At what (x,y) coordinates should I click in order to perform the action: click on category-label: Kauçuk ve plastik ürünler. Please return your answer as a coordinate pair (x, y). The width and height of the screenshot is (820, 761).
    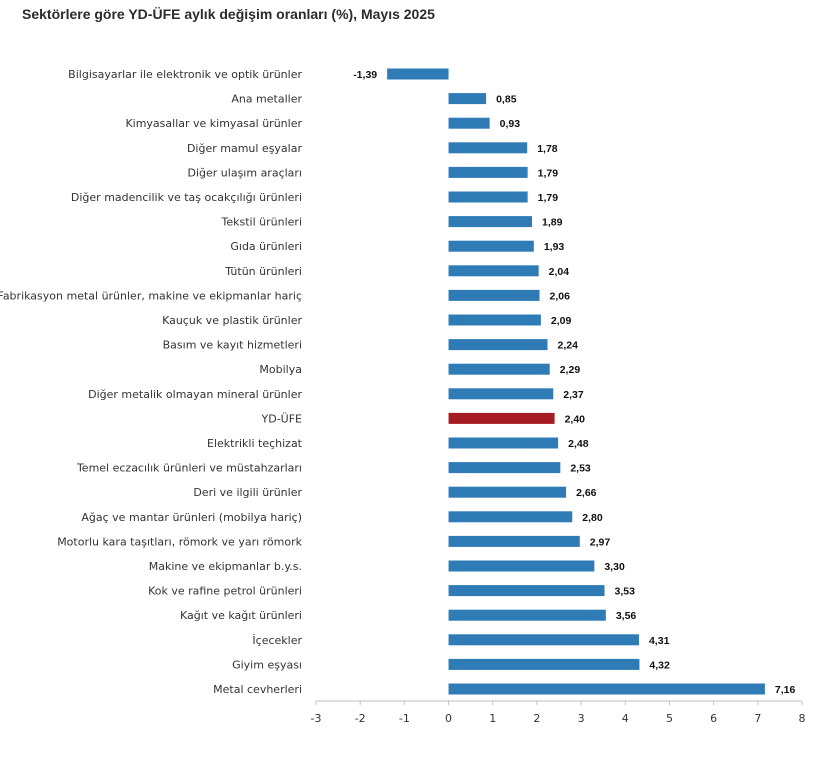
    Looking at the image, I should click on (232, 320).